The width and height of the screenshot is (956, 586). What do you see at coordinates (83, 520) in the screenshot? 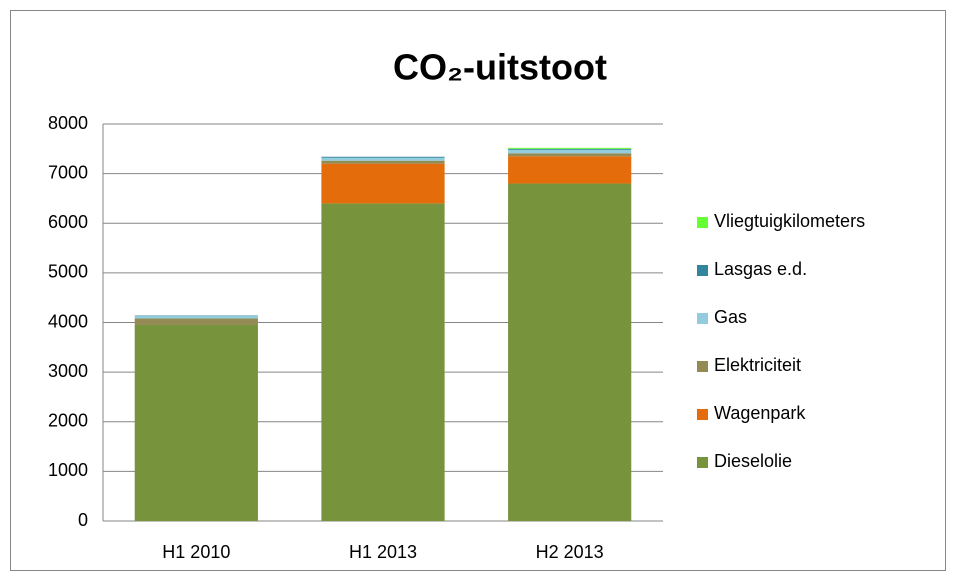
I see `y-tick-label: 0` at bounding box center [83, 520].